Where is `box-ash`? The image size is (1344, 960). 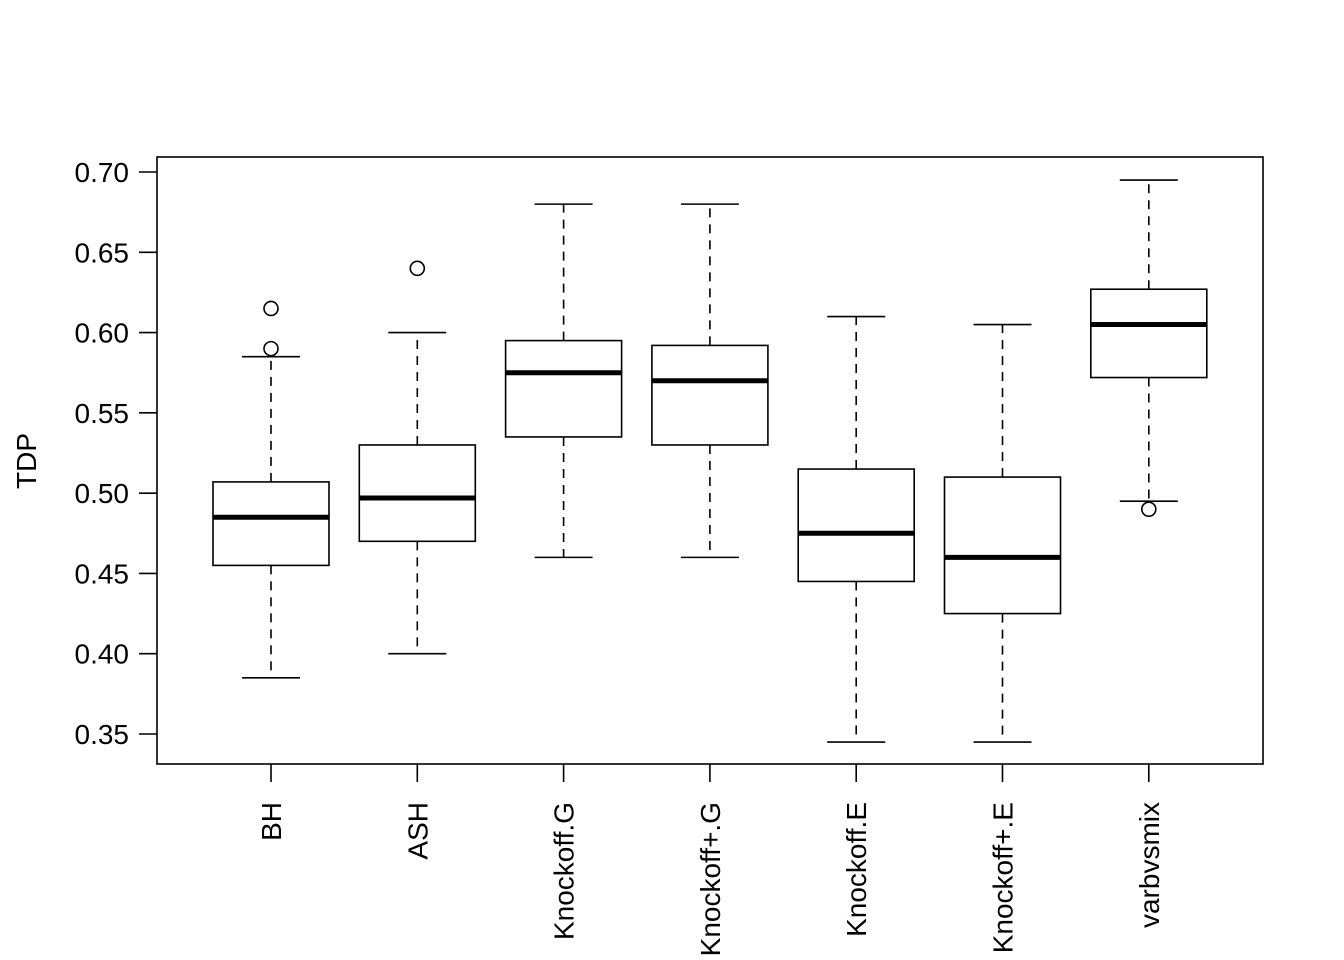
box-ash is located at coordinates (417, 457).